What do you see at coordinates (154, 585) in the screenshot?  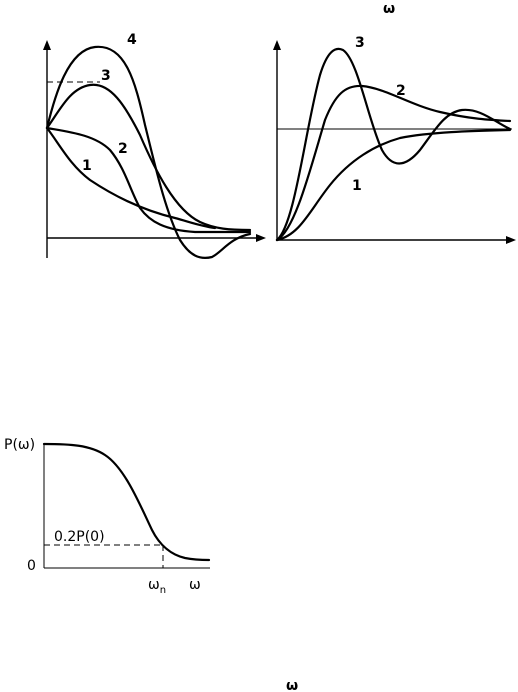 I see `cutoff-omega: ω` at bounding box center [154, 585].